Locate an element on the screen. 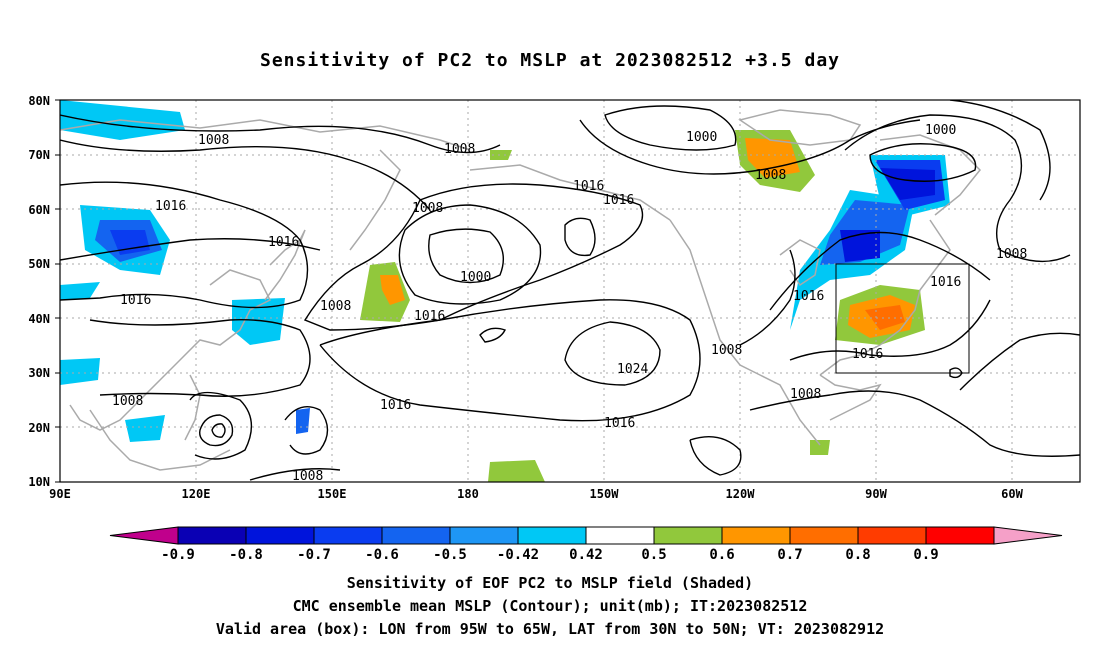 This screenshot has height=650, width=1100. colorbar-tick-label: -0.5 is located at coordinates (450, 555).